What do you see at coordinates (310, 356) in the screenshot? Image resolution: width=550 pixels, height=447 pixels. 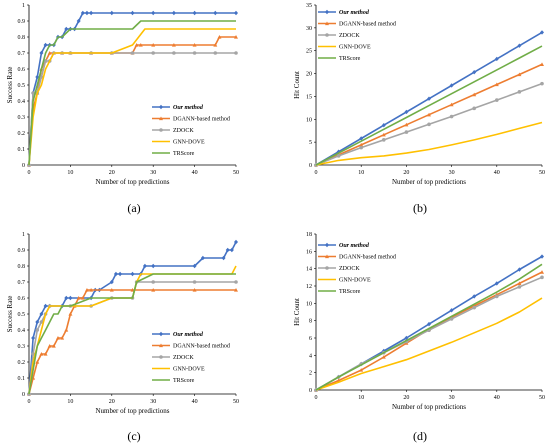 I see `y-tick-label: 4` at bounding box center [310, 356].